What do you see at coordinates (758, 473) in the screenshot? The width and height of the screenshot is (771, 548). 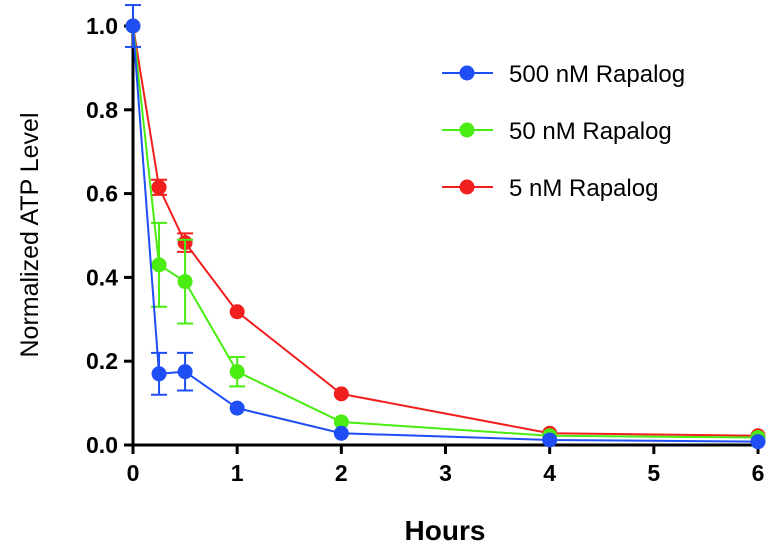 I see `x-tick-label: 6` at bounding box center [758, 473].